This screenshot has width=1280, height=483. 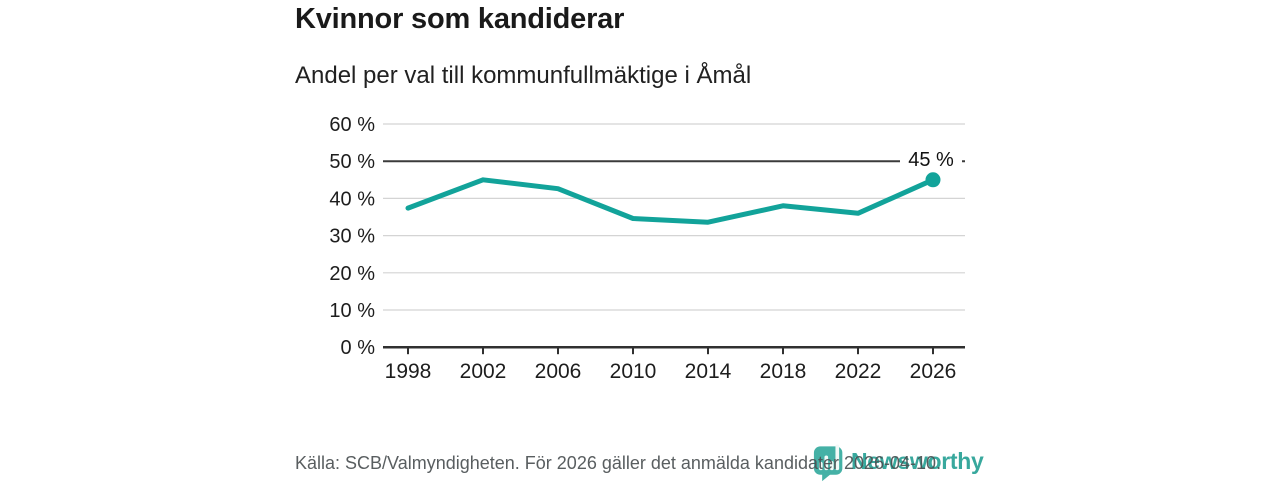 I want to click on last-value-label-bg, so click(x=931, y=159).